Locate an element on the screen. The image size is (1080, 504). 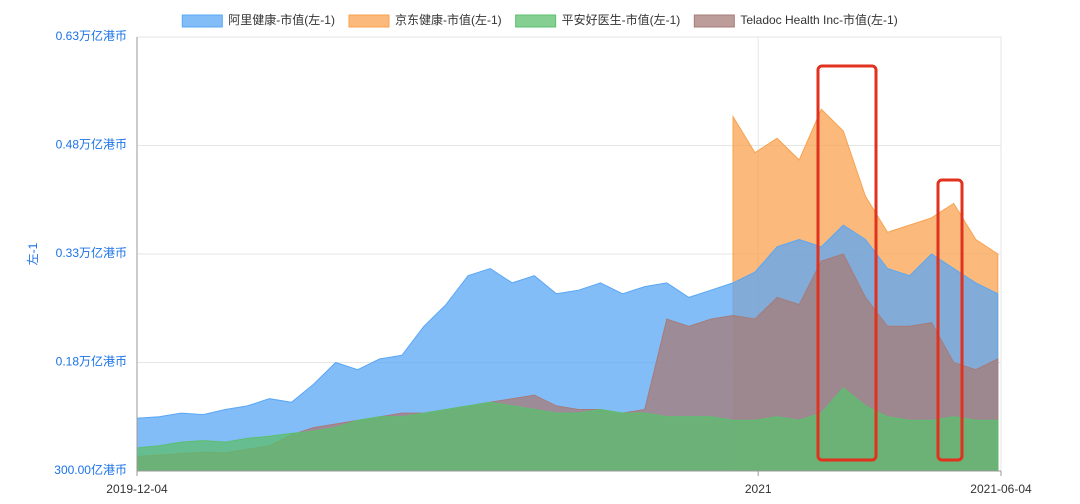
legend-label: 平安好医生-市值(左-1) is located at coordinates (621, 19).